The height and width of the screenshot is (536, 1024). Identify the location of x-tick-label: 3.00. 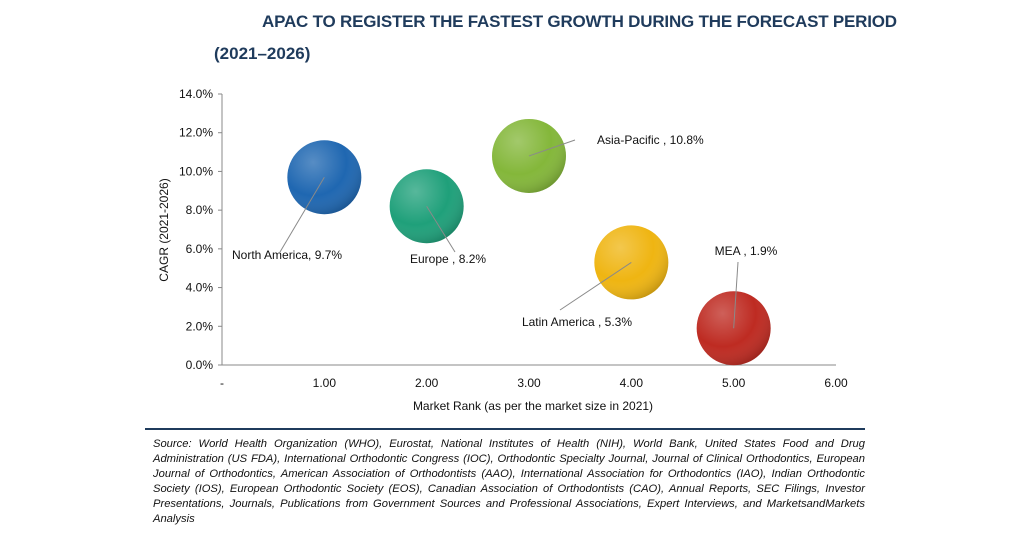
(529, 383).